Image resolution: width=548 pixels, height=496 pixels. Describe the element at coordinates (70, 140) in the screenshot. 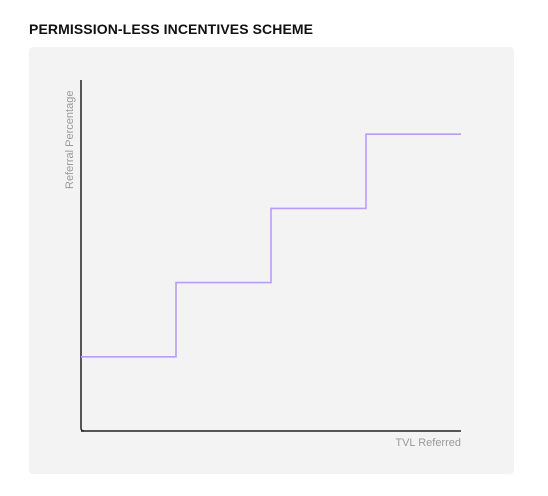

I see `y-axis-label: Referral Percentage` at that location.